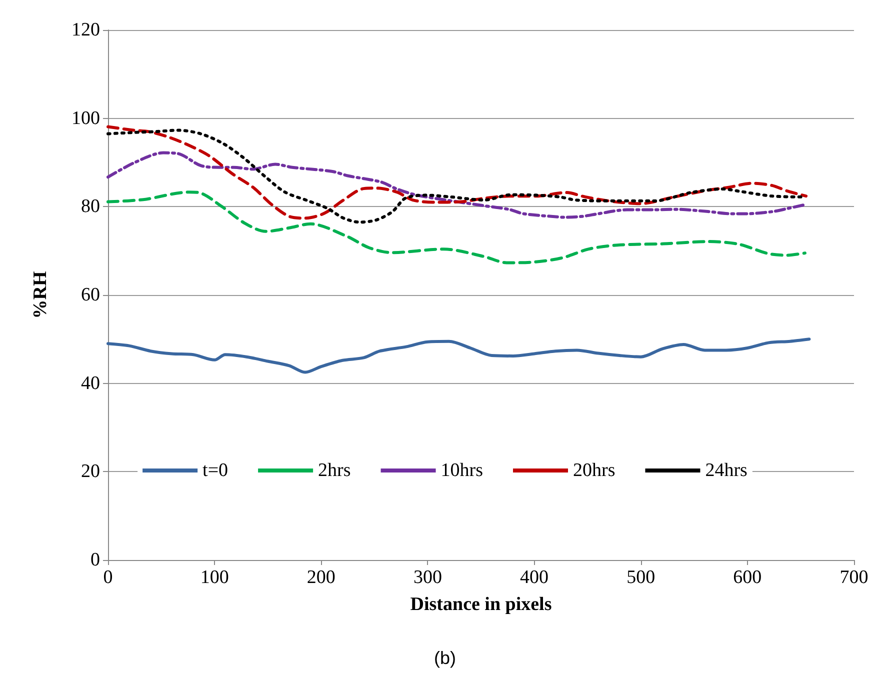 The width and height of the screenshot is (890, 683). What do you see at coordinates (215, 470) in the screenshot?
I see `legend-label: t=0` at bounding box center [215, 470].